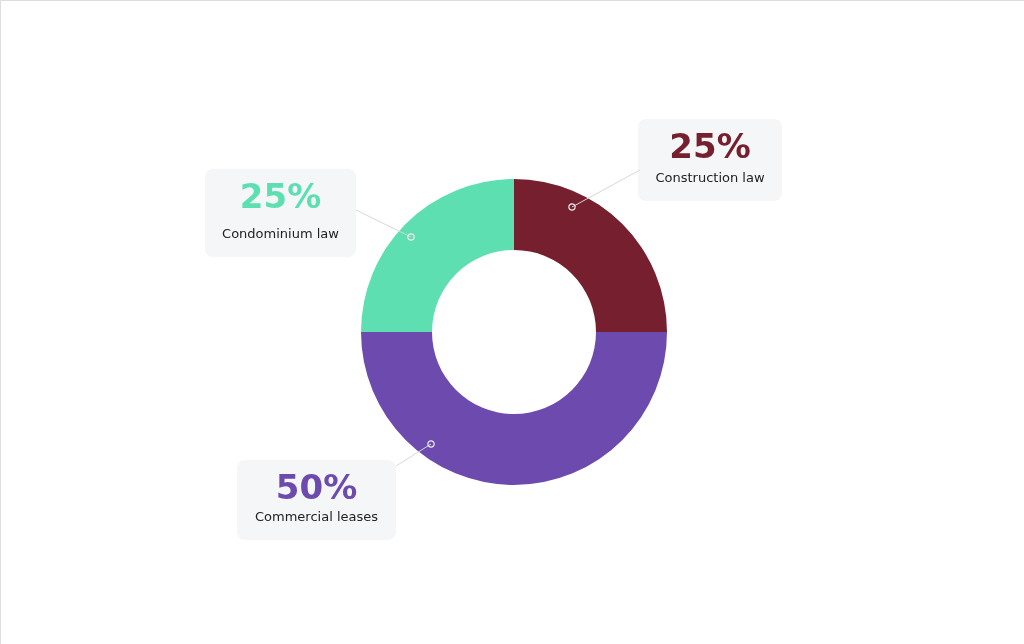 The width and height of the screenshot is (1024, 644). What do you see at coordinates (281, 233) in the screenshot?
I see `slice-label: Condominium law` at bounding box center [281, 233].